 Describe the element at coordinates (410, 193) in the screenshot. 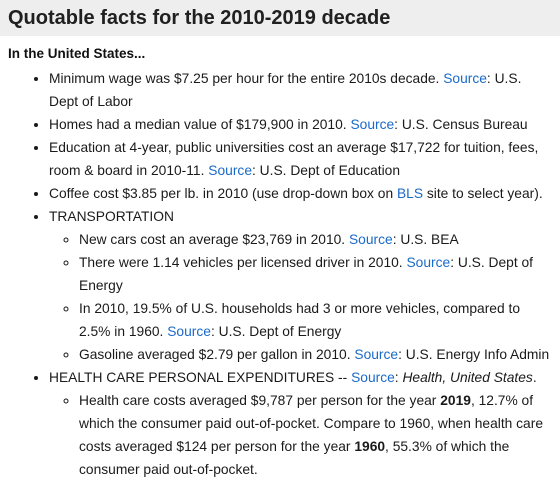

I see `bls-link: BLS` at that location.